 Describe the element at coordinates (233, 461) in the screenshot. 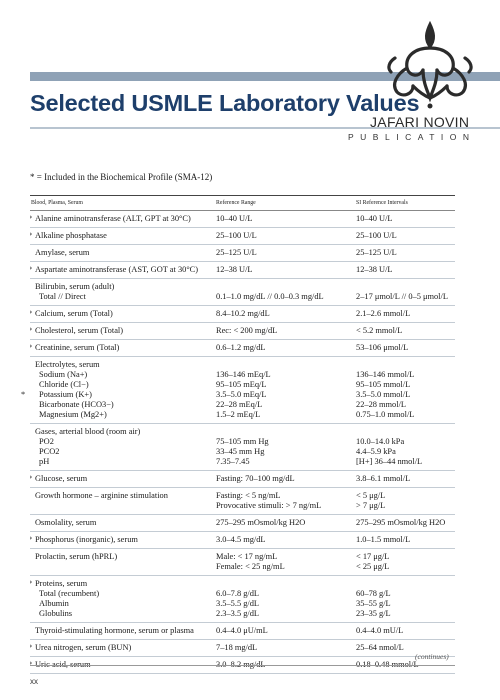

I see `reference-range: 7.35–7.45` at that location.